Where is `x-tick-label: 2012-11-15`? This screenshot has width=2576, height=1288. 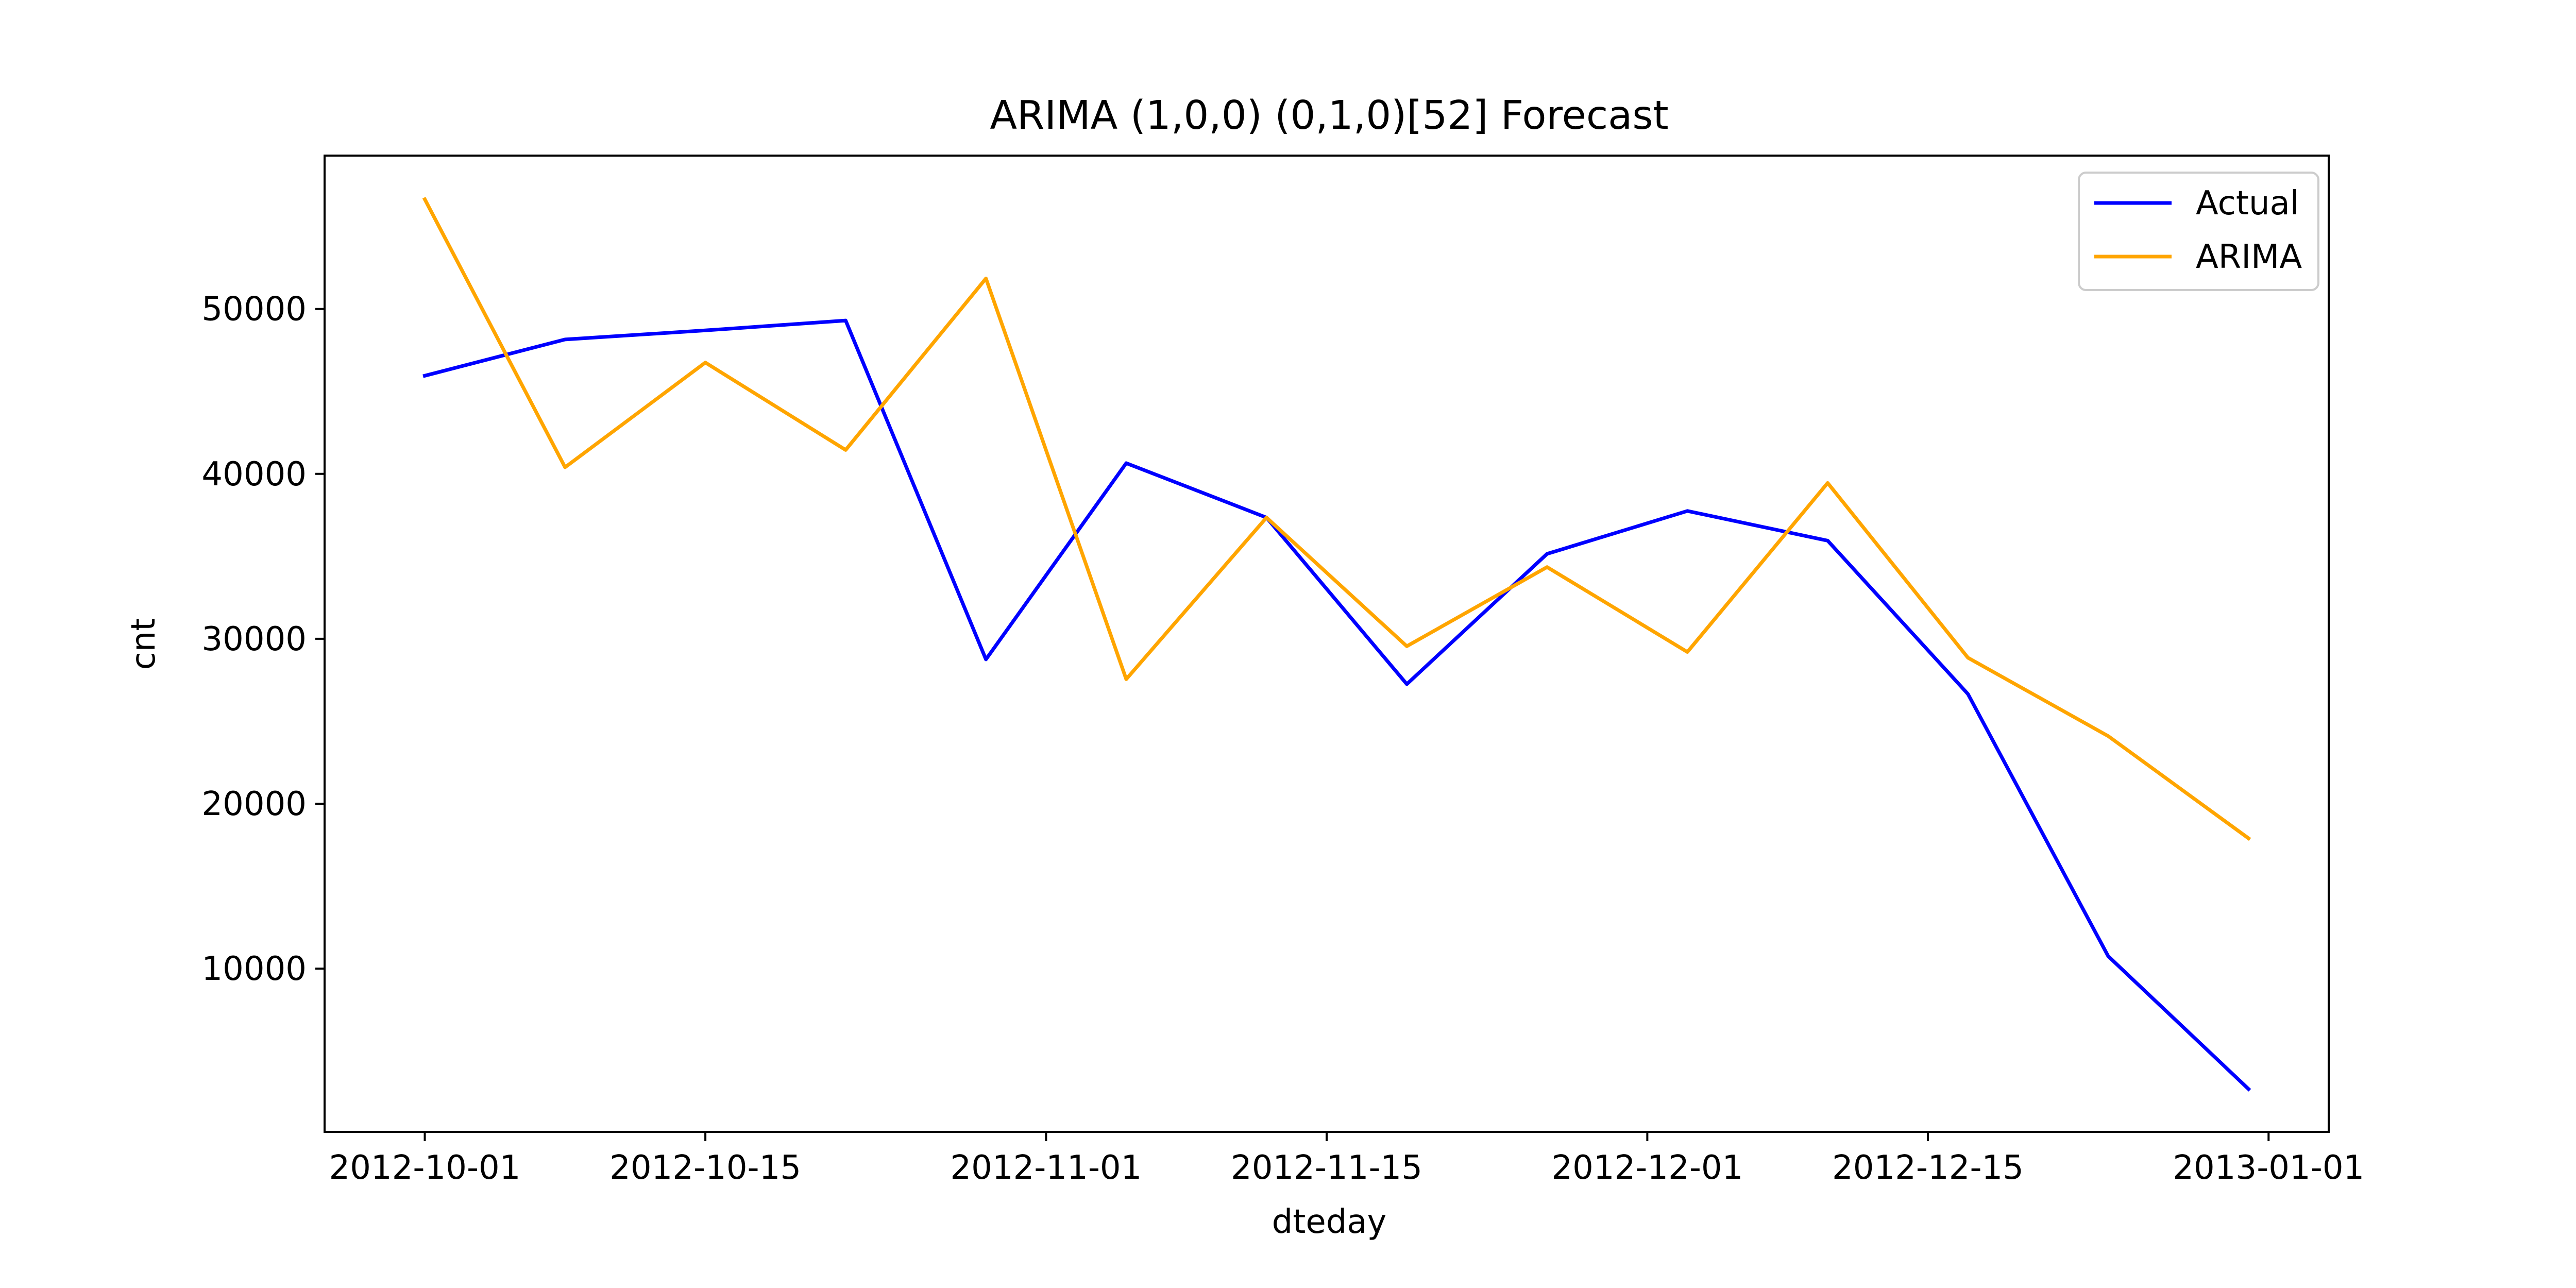 x-tick-label: 2012-11-15 is located at coordinates (1326, 1168).